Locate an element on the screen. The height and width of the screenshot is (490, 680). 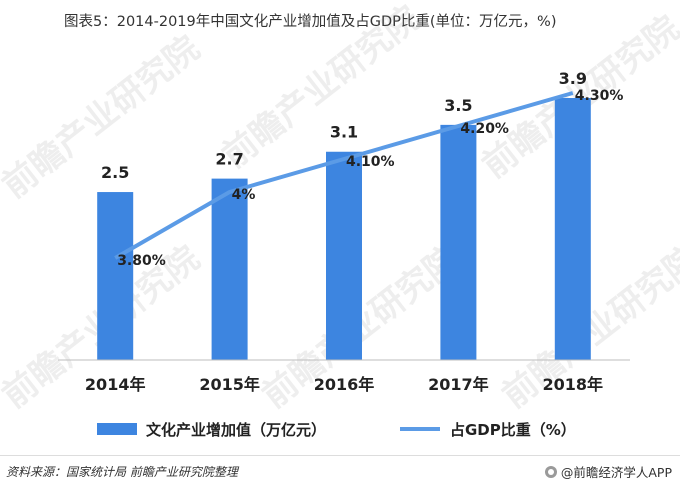
bar-value-label: 3.5 is located at coordinates (458, 105).